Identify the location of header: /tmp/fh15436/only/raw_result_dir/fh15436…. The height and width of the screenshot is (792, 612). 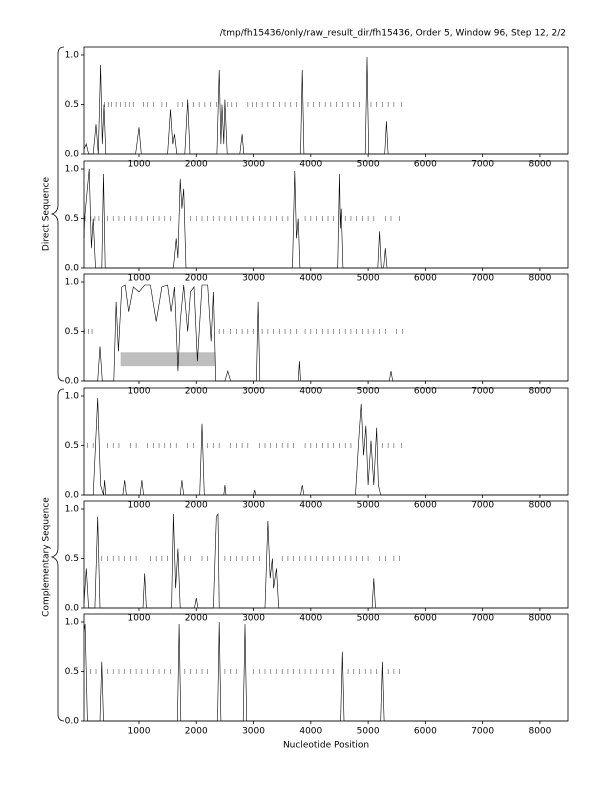
(393, 34).